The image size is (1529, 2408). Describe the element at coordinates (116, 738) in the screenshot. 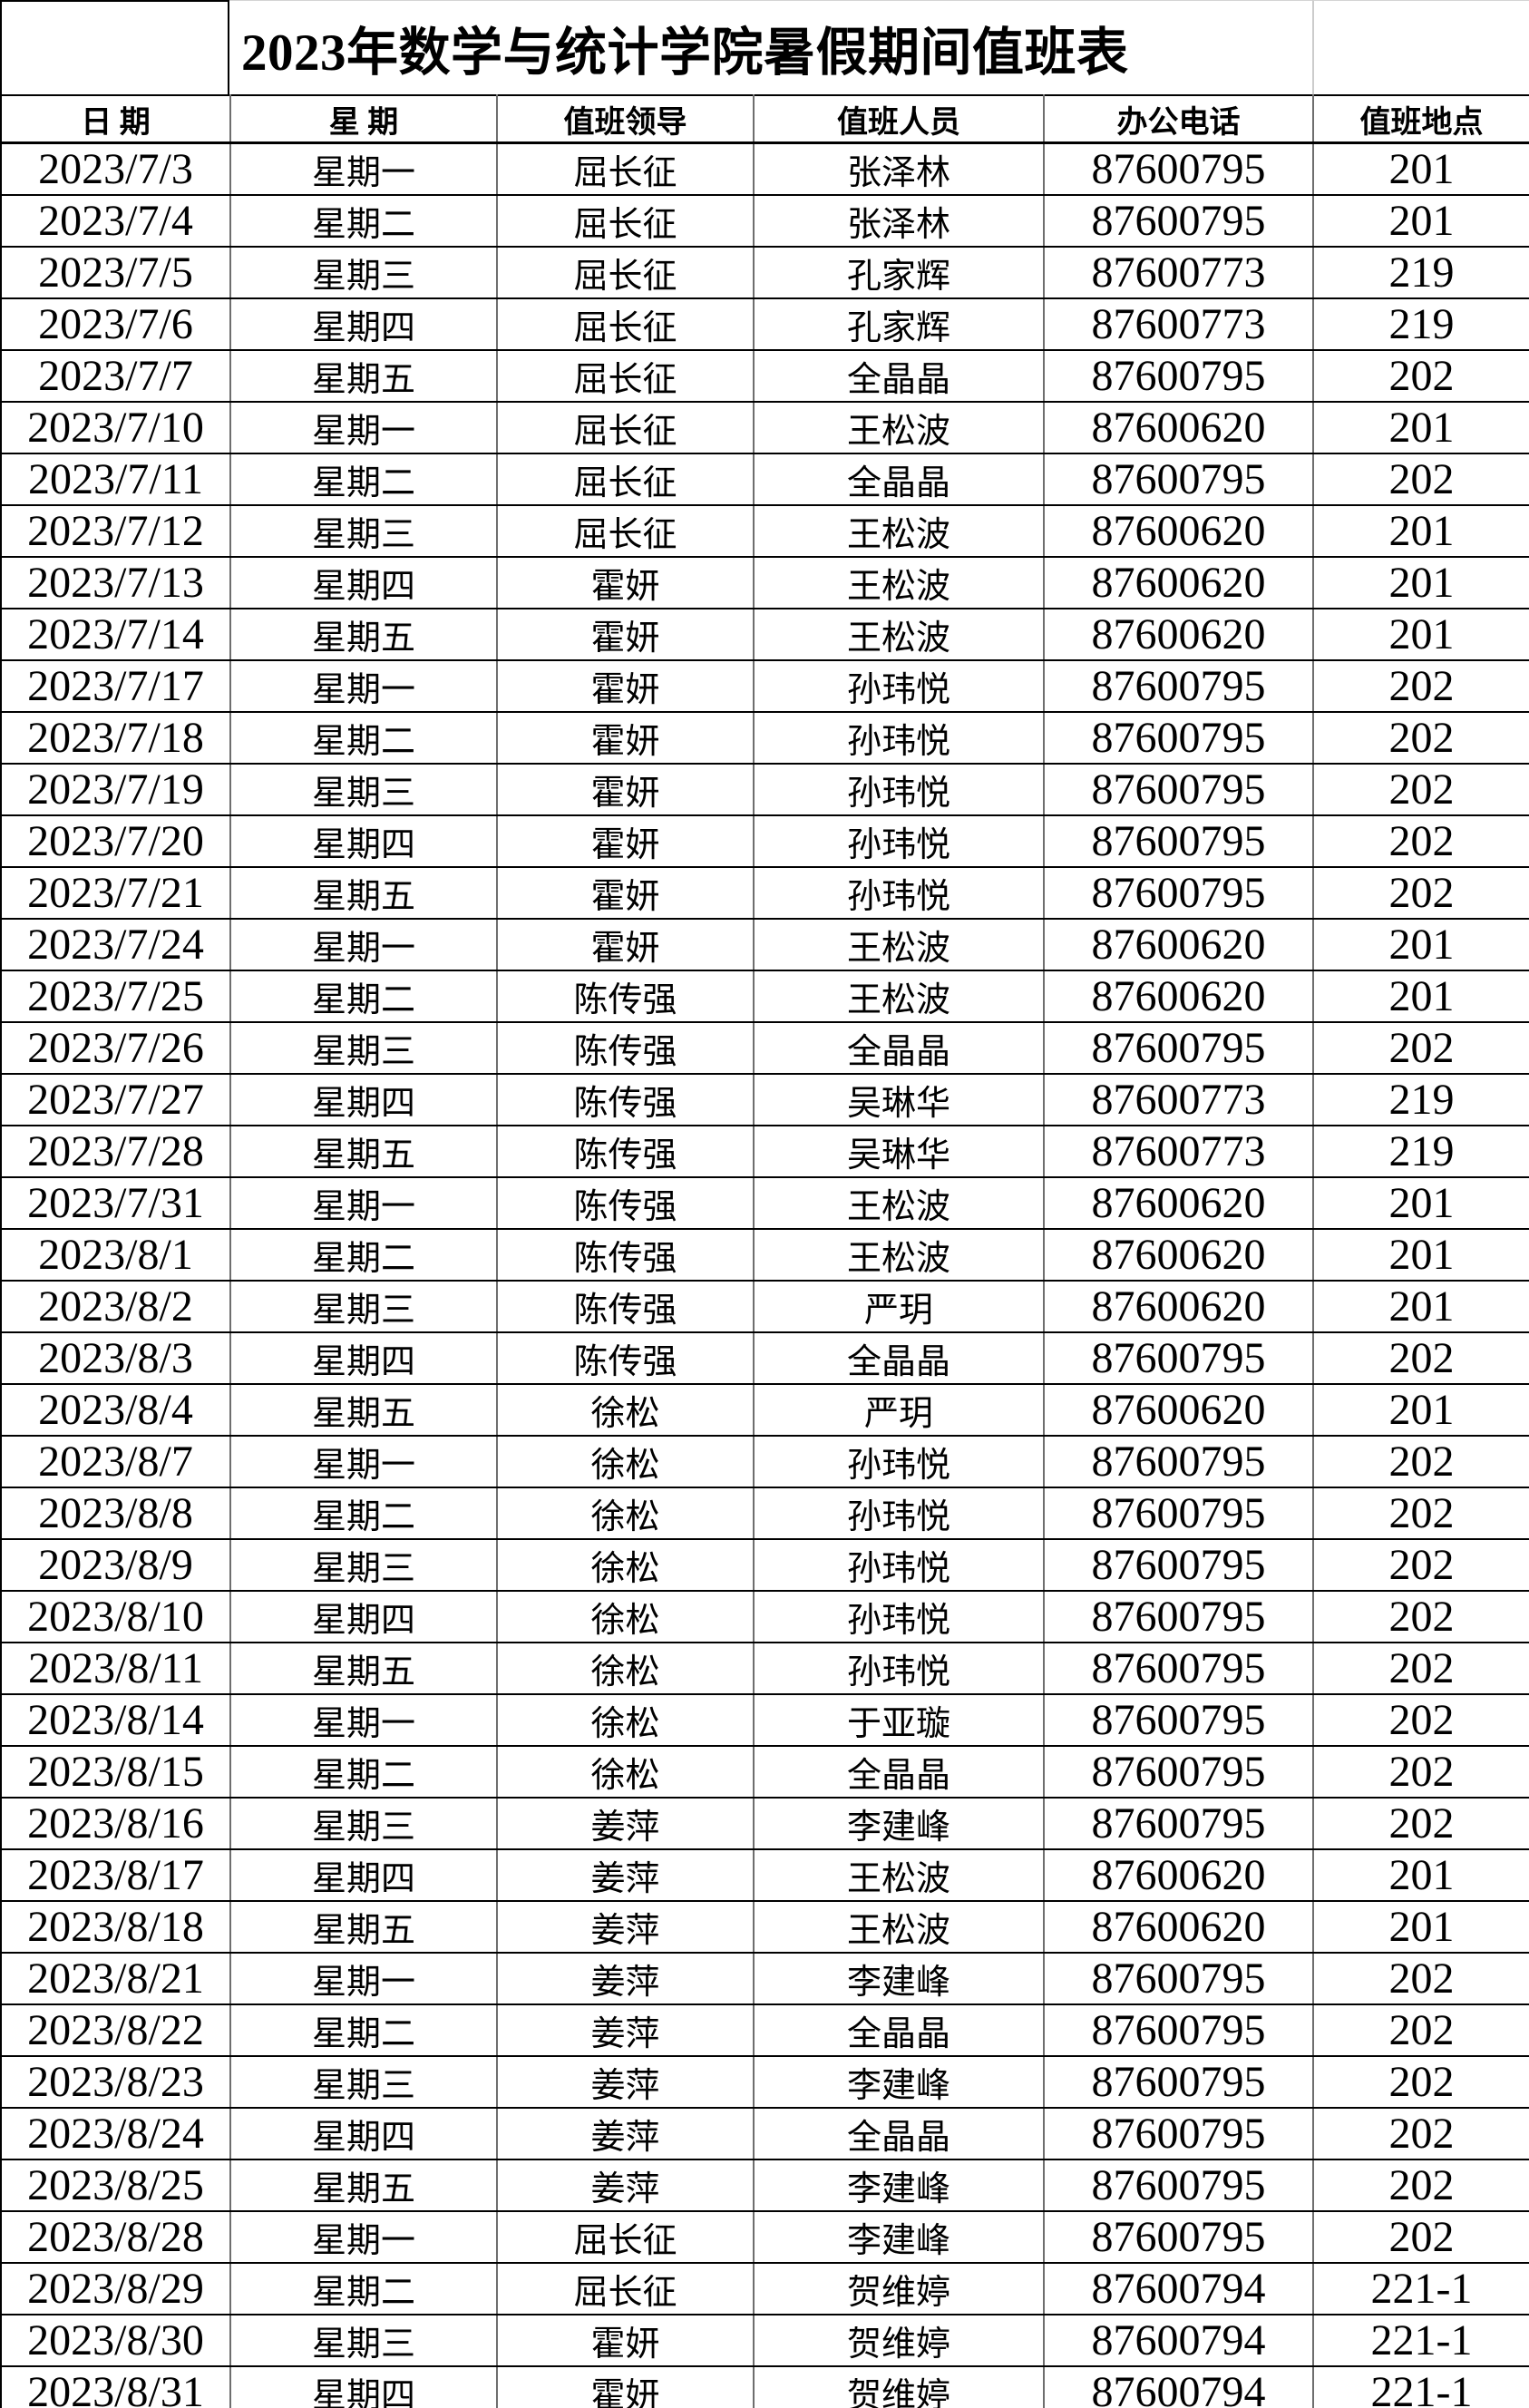

I see `cell-date: 2023/7/18` at that location.